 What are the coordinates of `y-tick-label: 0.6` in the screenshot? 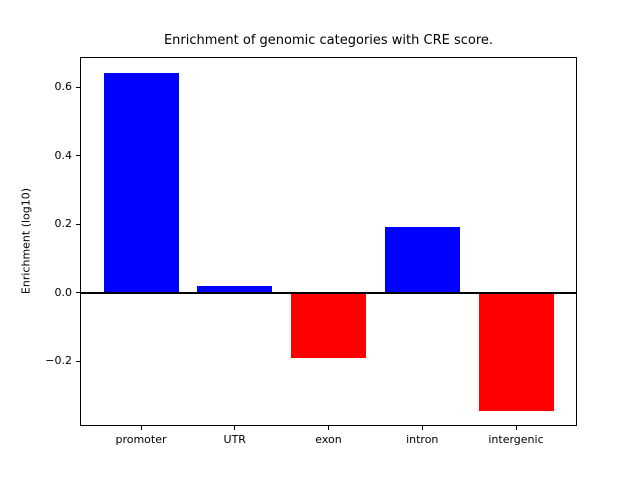 It's located at (63, 87).